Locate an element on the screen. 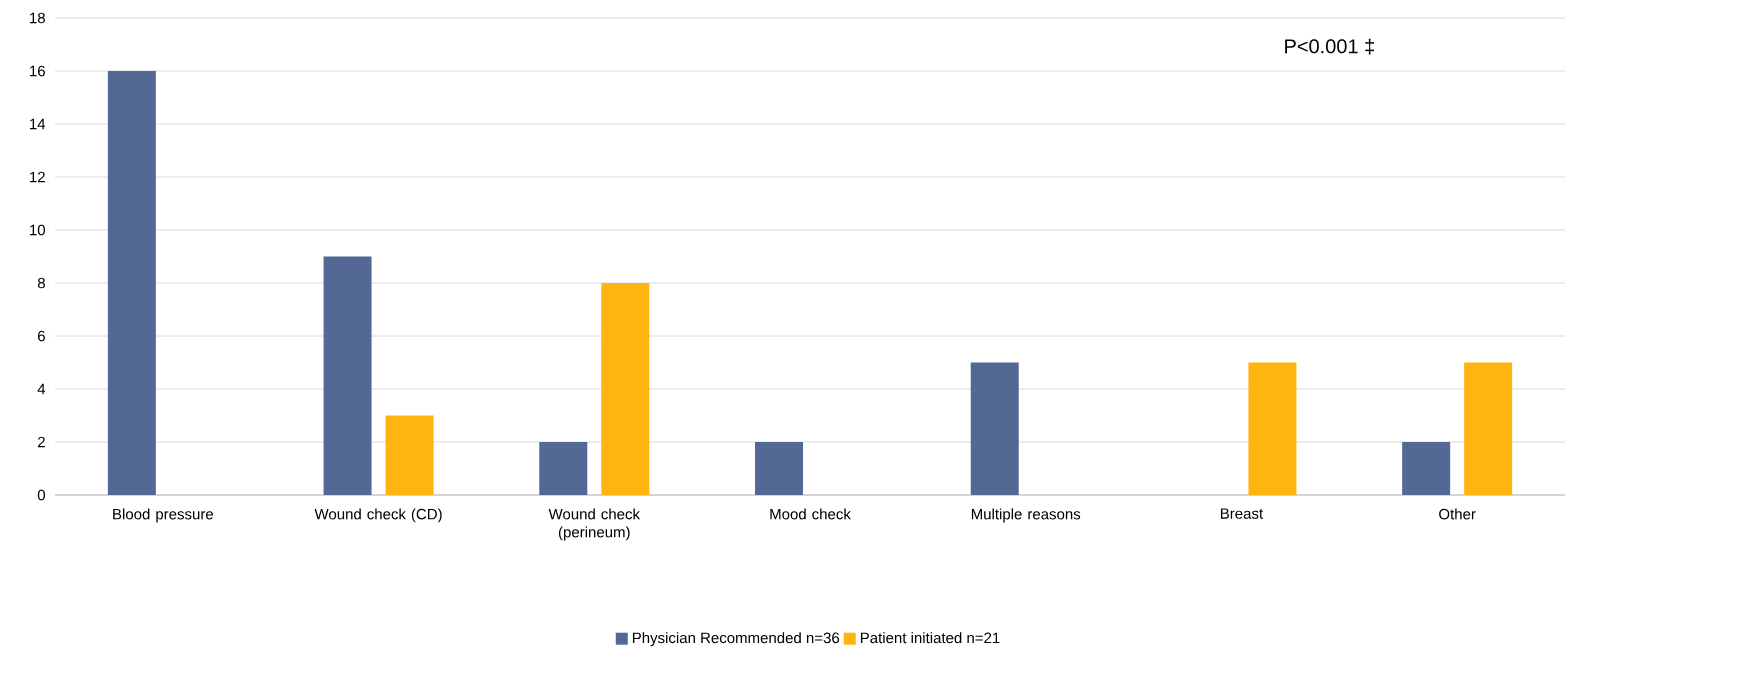 This screenshot has height=675, width=1752. y-tick-label: 6 is located at coordinates (41, 336).